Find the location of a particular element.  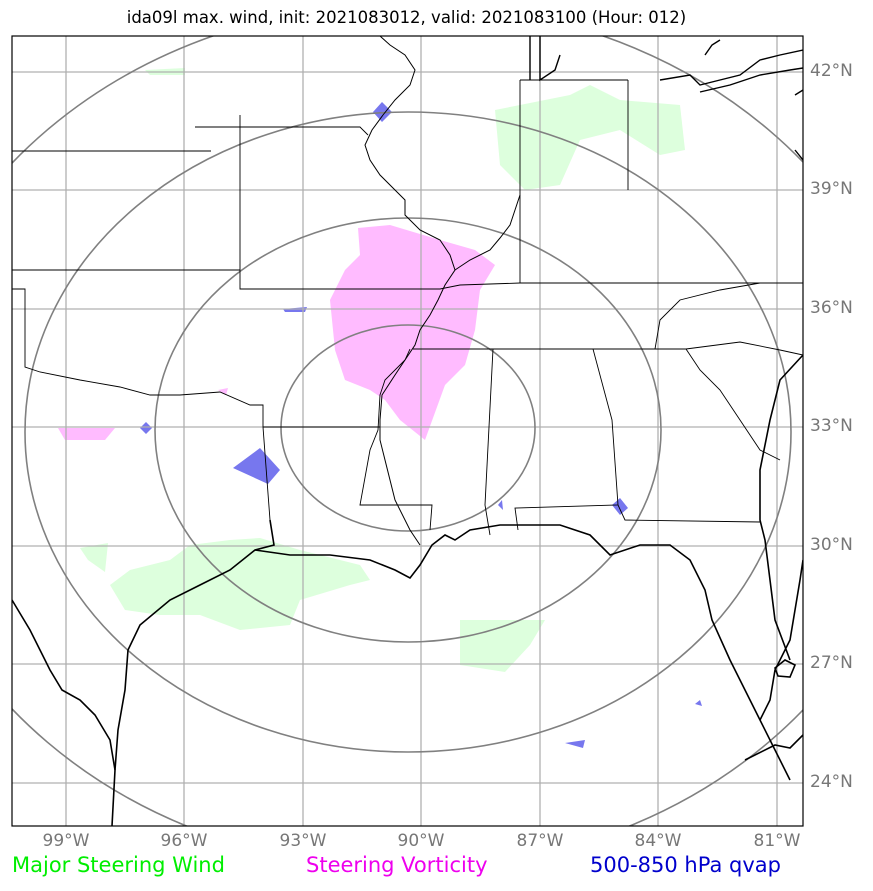

legend-steering-wind: Major Steering Wind is located at coordinates (118, 865).